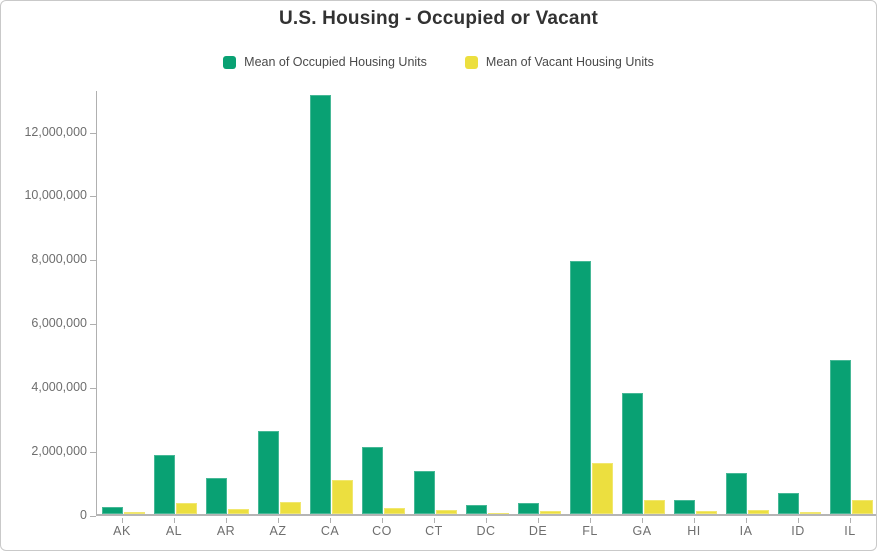  Describe the element at coordinates (476, 509) in the screenshot. I see `bar-occupied-DC` at that location.